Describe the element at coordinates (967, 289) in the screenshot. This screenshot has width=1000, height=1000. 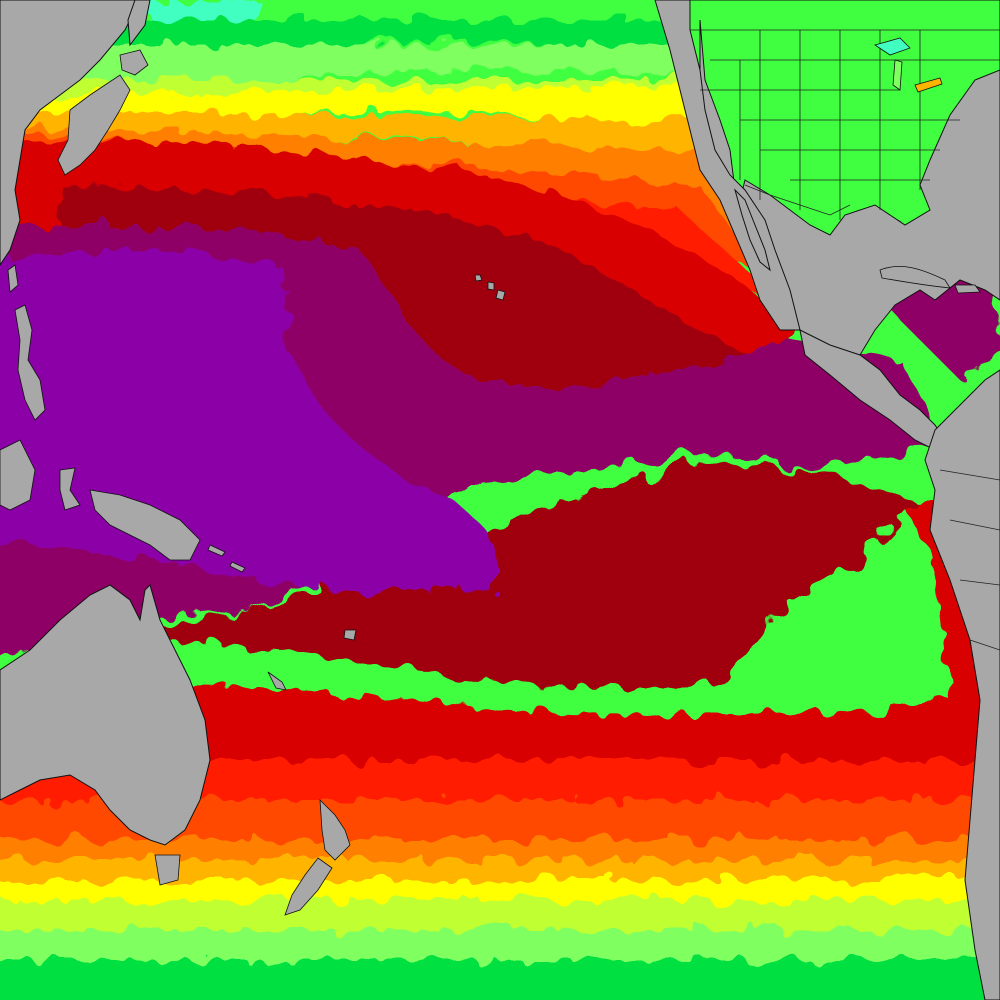
I see `hispaniola-island` at that location.